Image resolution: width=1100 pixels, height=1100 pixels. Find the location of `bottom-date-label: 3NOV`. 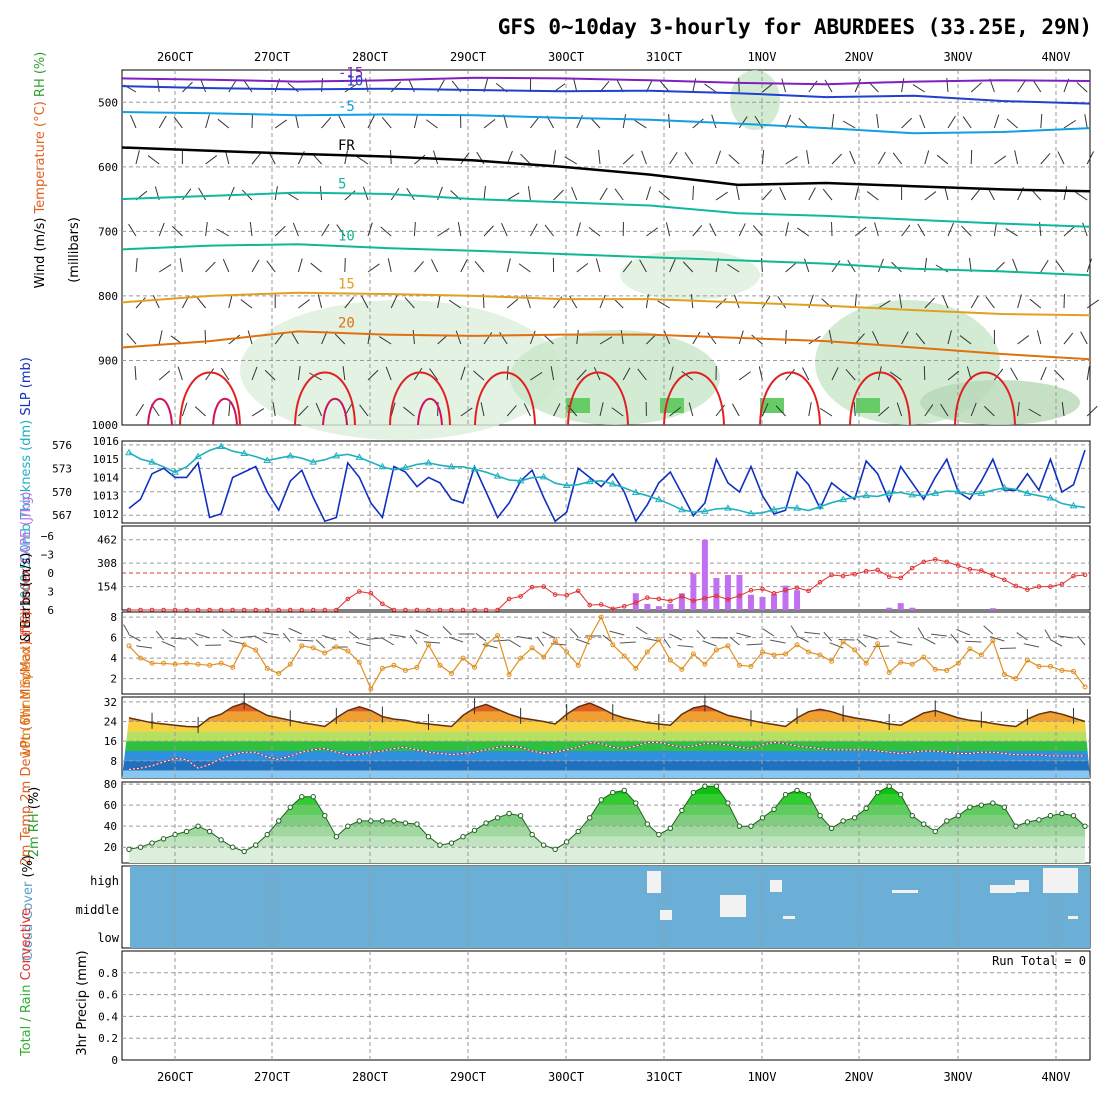

bottom-date-label: 3NOV is located at coordinates (958, 1077).